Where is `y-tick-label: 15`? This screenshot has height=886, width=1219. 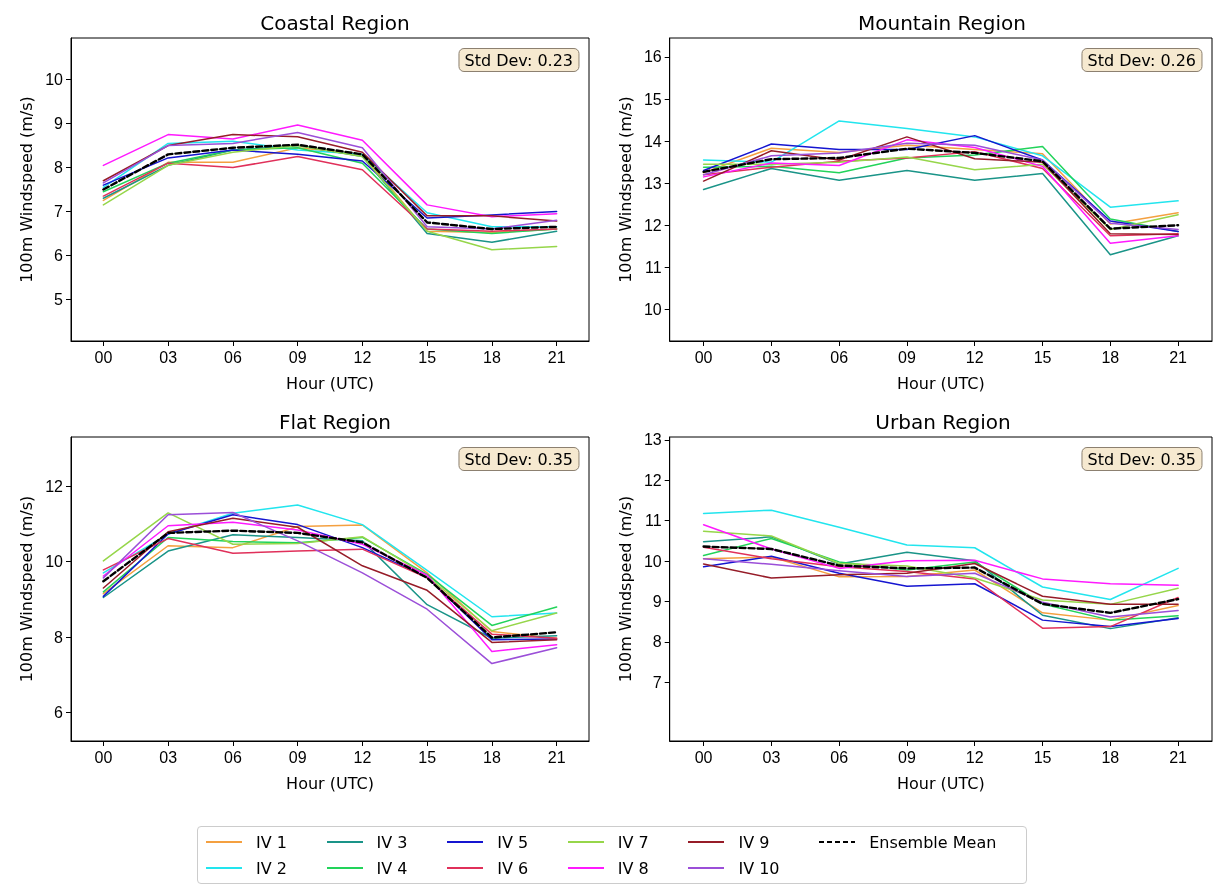
y-tick-label: 15 is located at coordinates (652, 99).